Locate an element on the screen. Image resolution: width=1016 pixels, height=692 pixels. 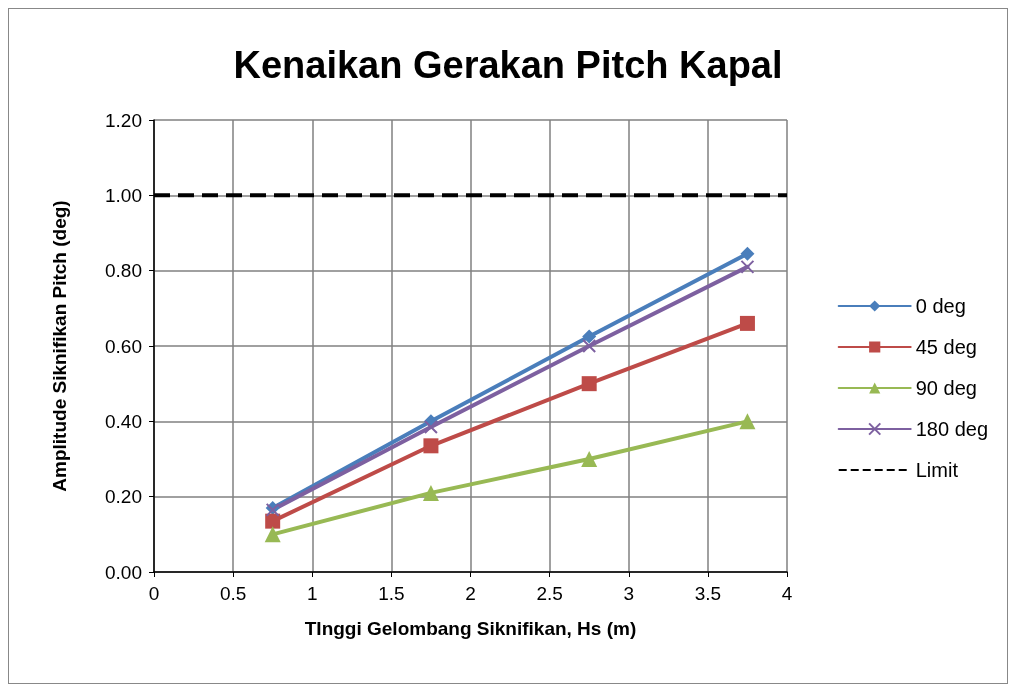
x-tick-label: 3.5 is located at coordinates (708, 593).